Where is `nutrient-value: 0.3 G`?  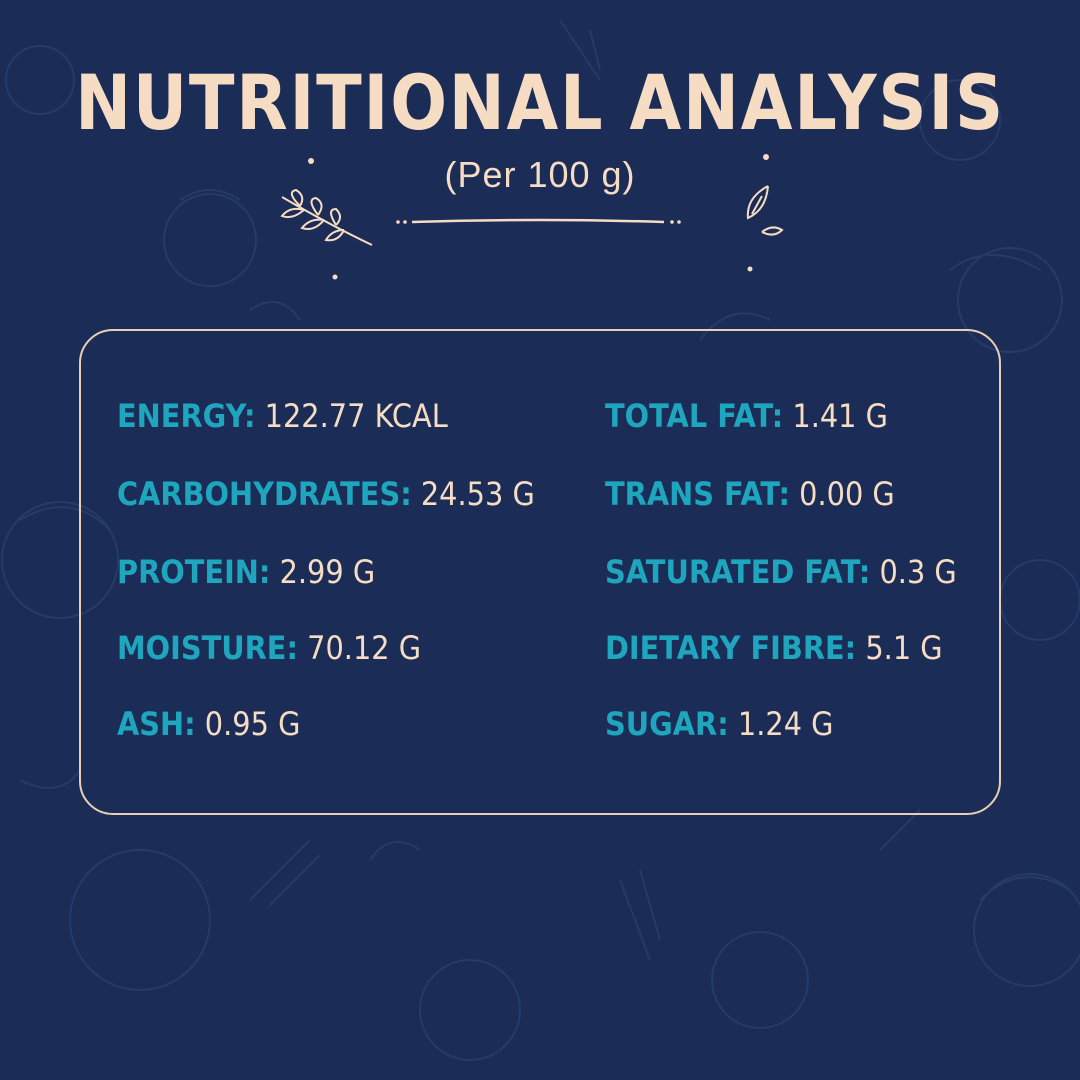
nutrient-value: 0.3 G is located at coordinates (918, 572).